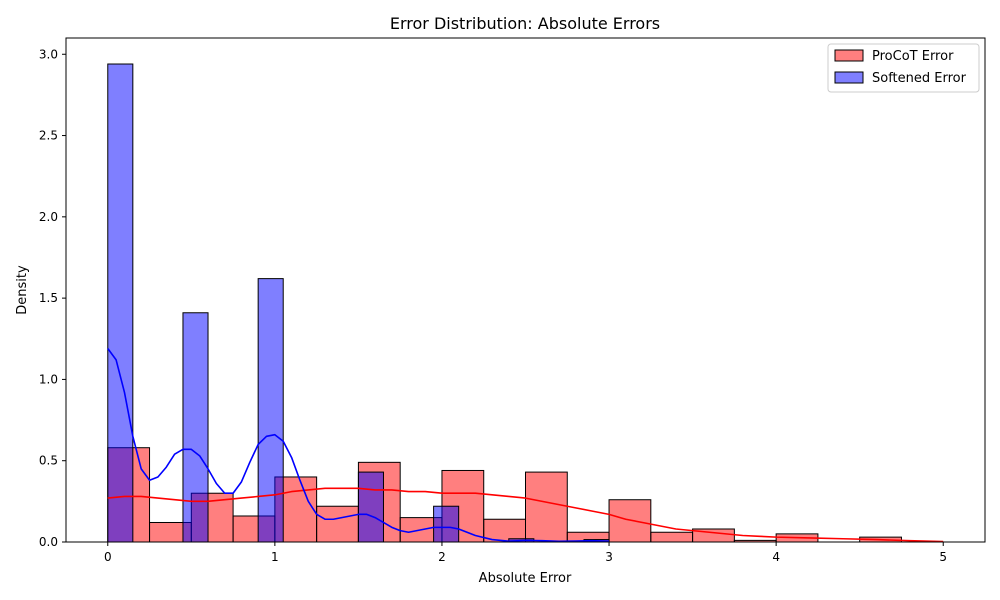 This screenshot has width=1000, height=600. I want to click on y-ticks: 0.0 0.5 1.0 1.5 2.0 2.5 3.0, so click(52, 298).